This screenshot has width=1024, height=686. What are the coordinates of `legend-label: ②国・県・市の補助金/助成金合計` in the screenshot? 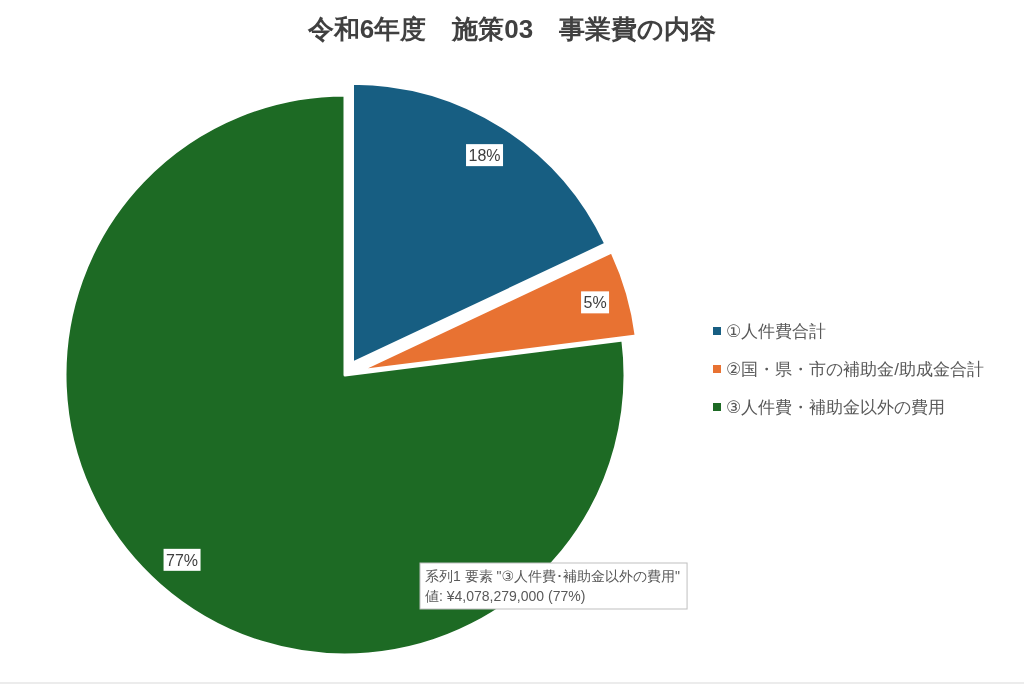 It's located at (855, 369).